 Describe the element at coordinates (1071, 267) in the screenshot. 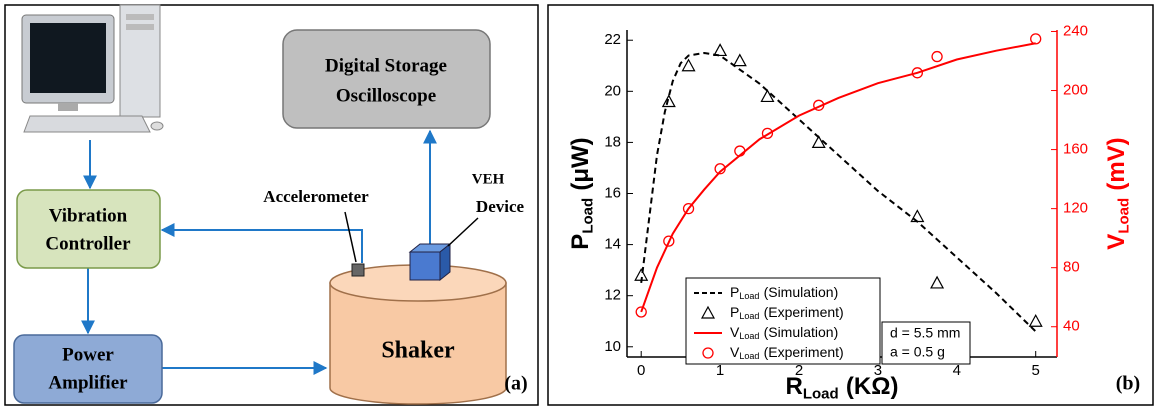

I see `y2-tick-label: 80` at that location.